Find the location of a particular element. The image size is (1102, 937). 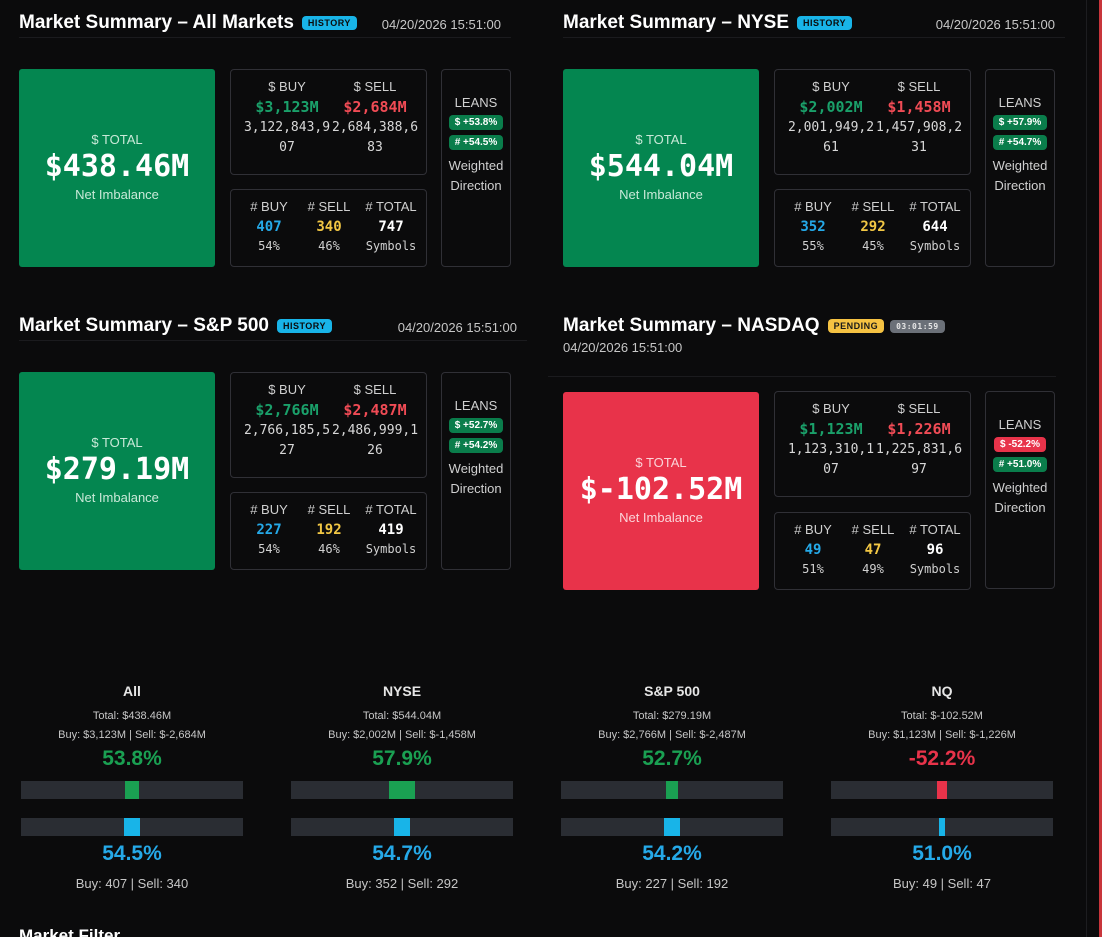

total-subtitle: Net Imbalance is located at coordinates (117, 194).